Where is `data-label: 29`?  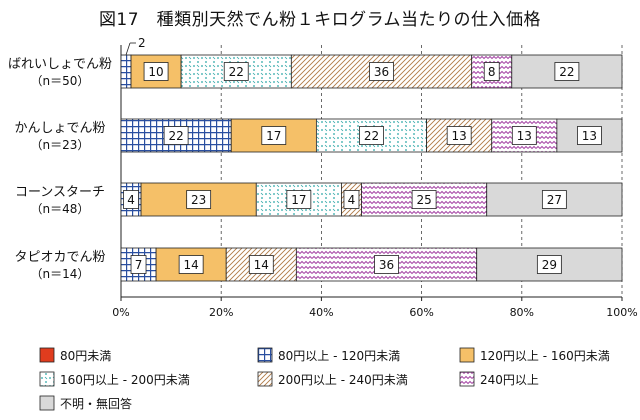 data-label: 29 is located at coordinates (549, 265).